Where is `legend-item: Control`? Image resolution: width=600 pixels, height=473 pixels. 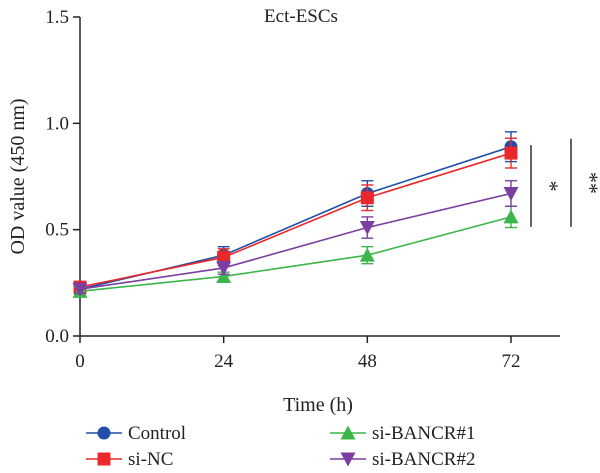
legend-item: Control is located at coordinates (136, 433).